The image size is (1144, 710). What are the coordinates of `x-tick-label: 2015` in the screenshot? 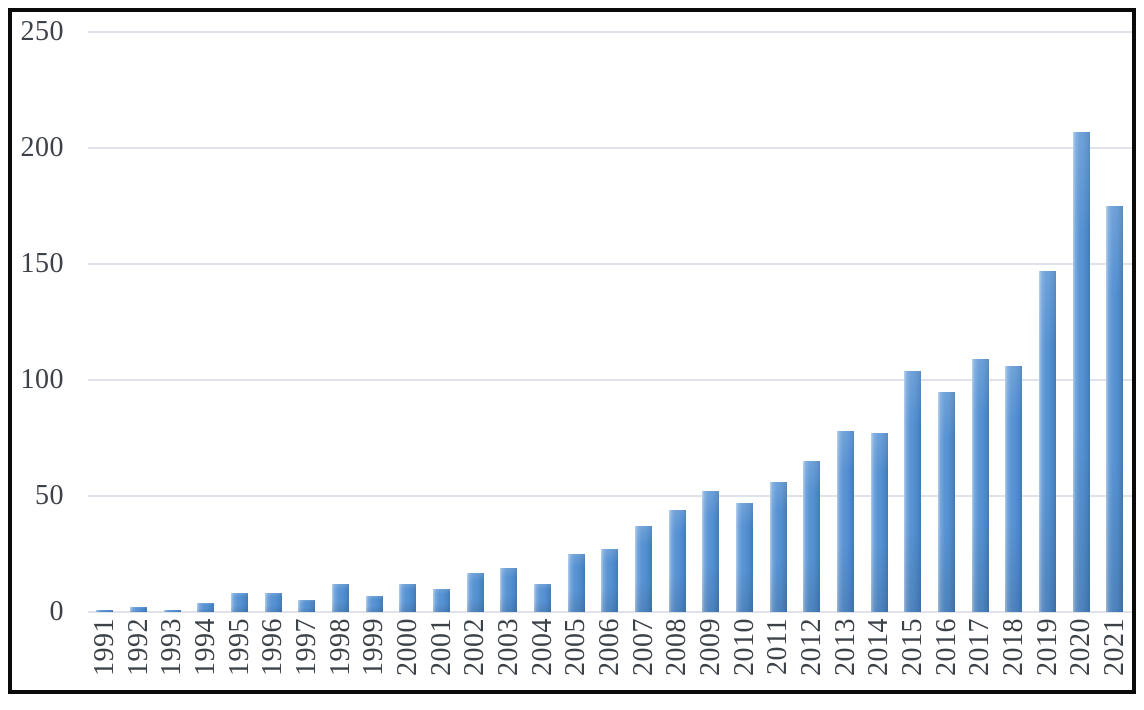 It's located at (912, 647).